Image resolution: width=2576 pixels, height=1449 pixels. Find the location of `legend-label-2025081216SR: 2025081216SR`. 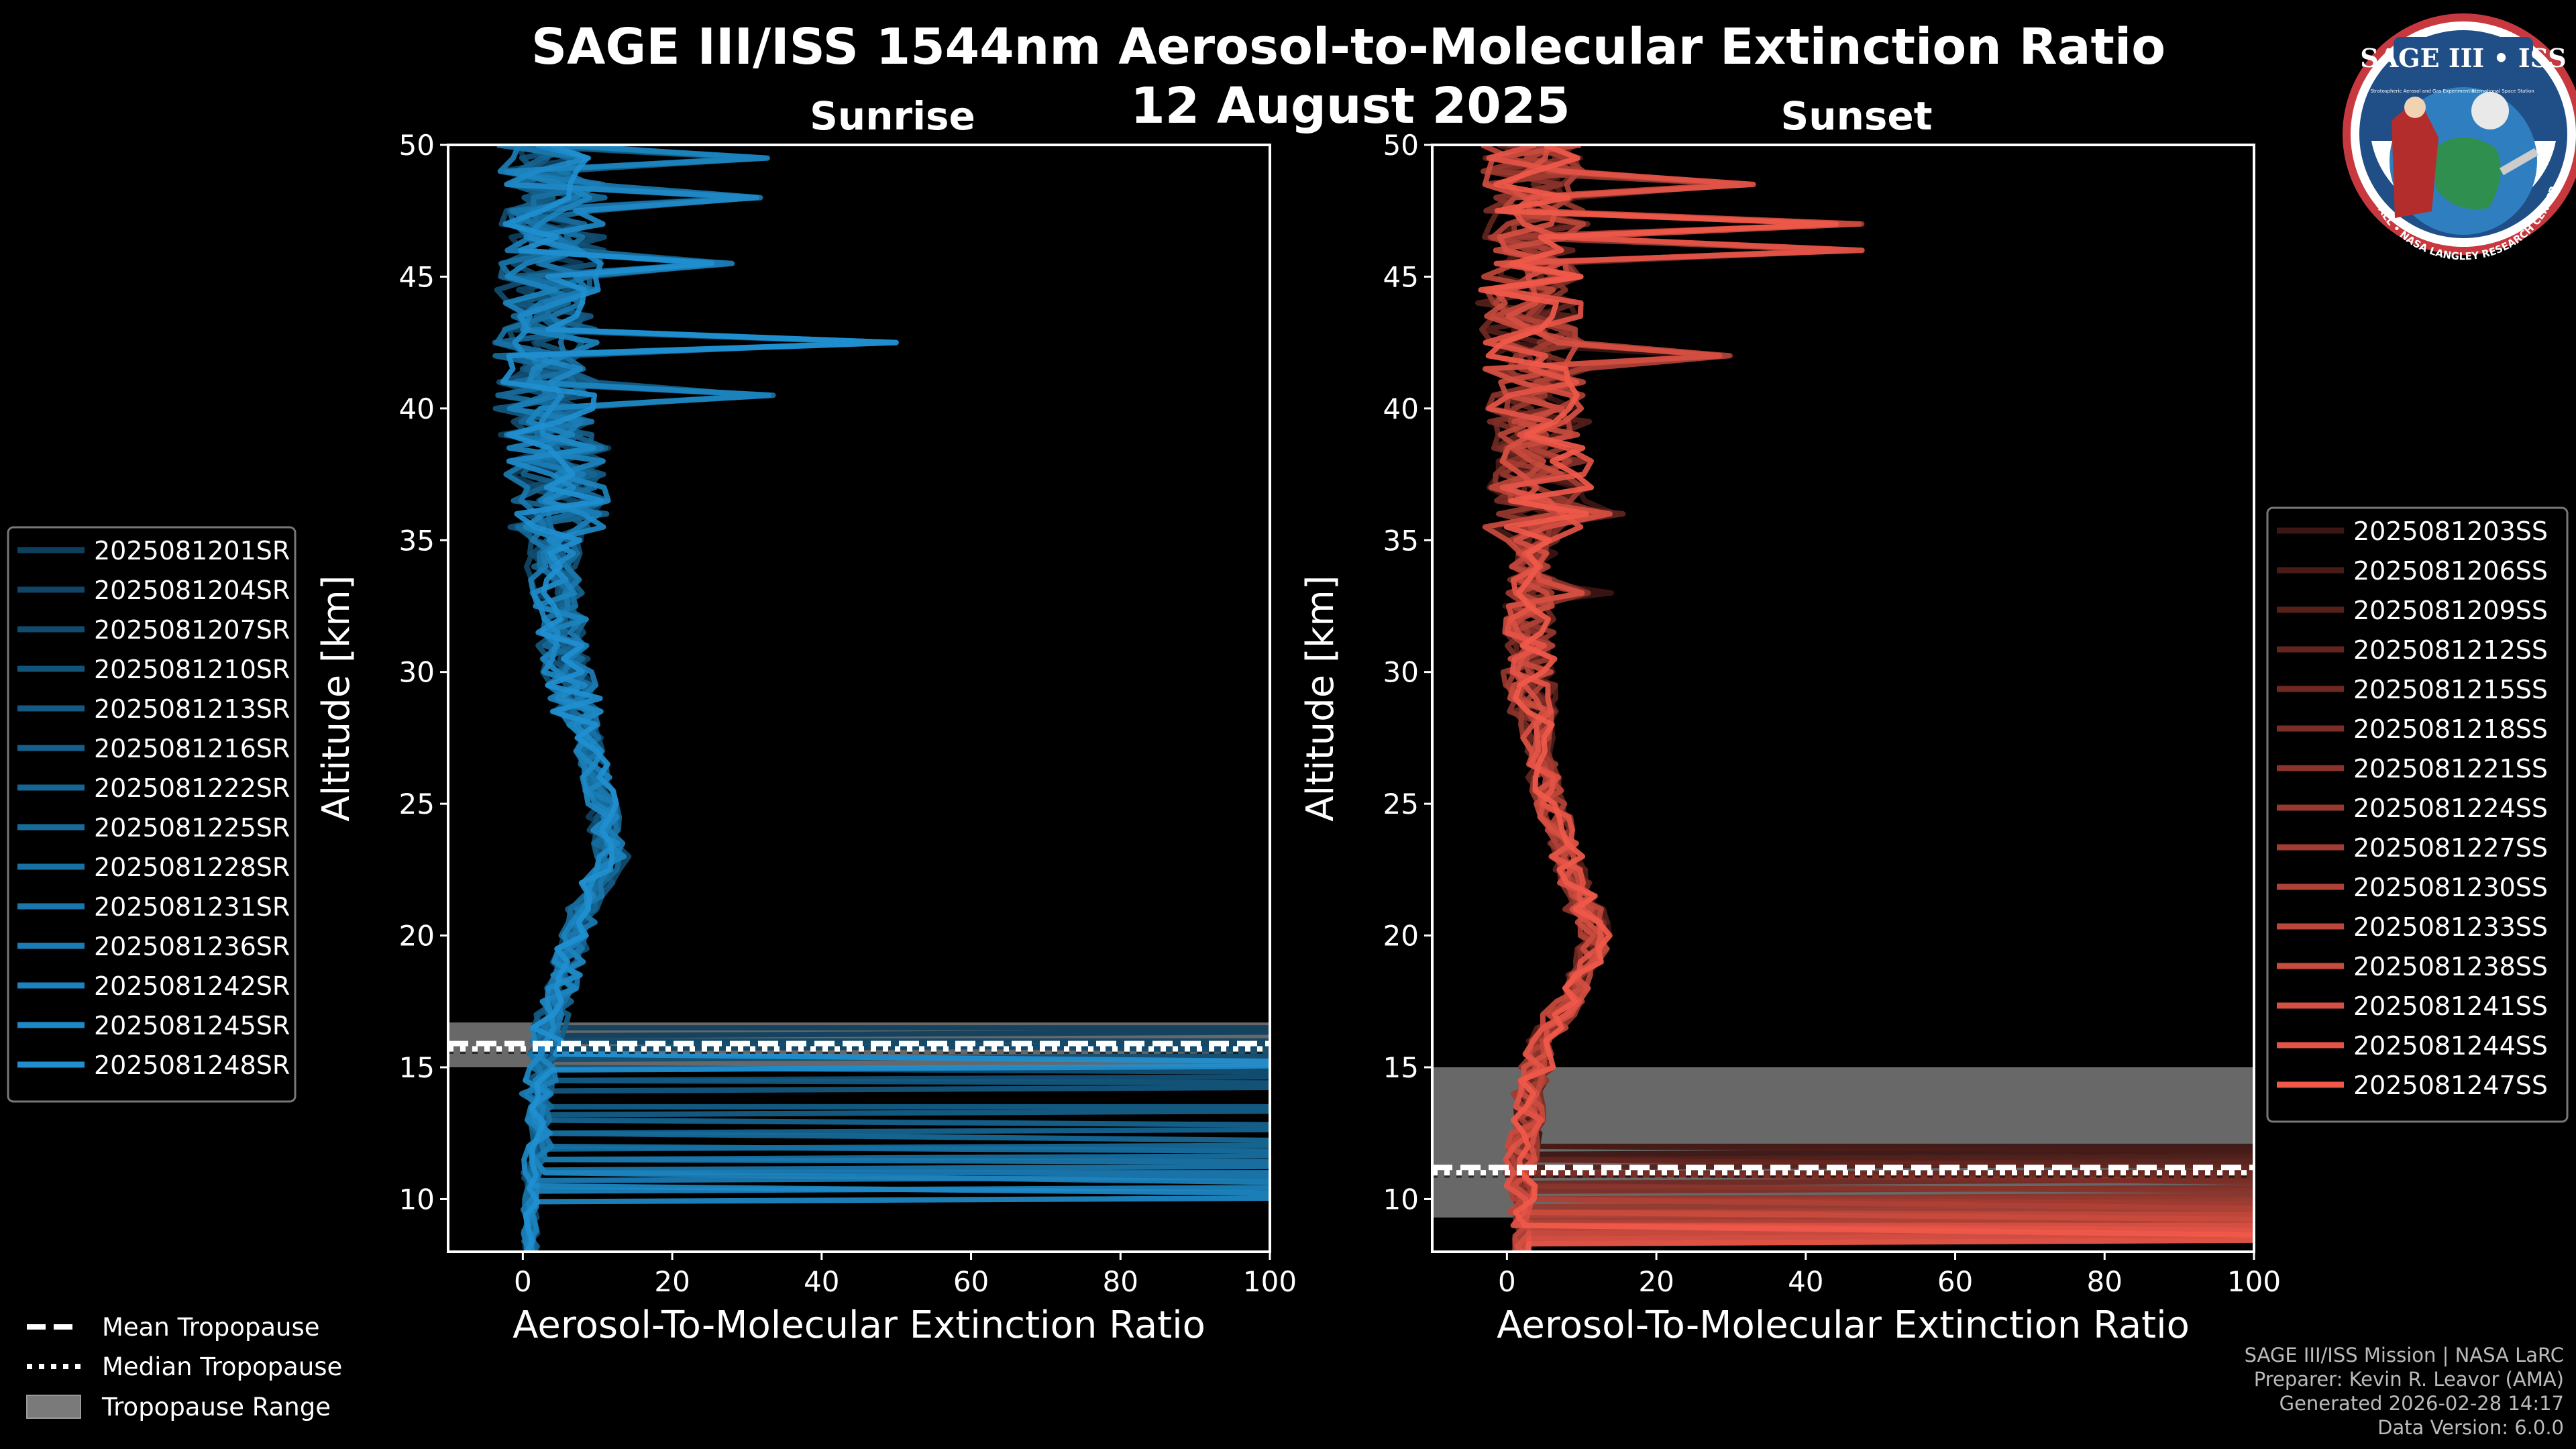

legend-label-2025081216SR: 2025081216SR is located at coordinates (192, 748).